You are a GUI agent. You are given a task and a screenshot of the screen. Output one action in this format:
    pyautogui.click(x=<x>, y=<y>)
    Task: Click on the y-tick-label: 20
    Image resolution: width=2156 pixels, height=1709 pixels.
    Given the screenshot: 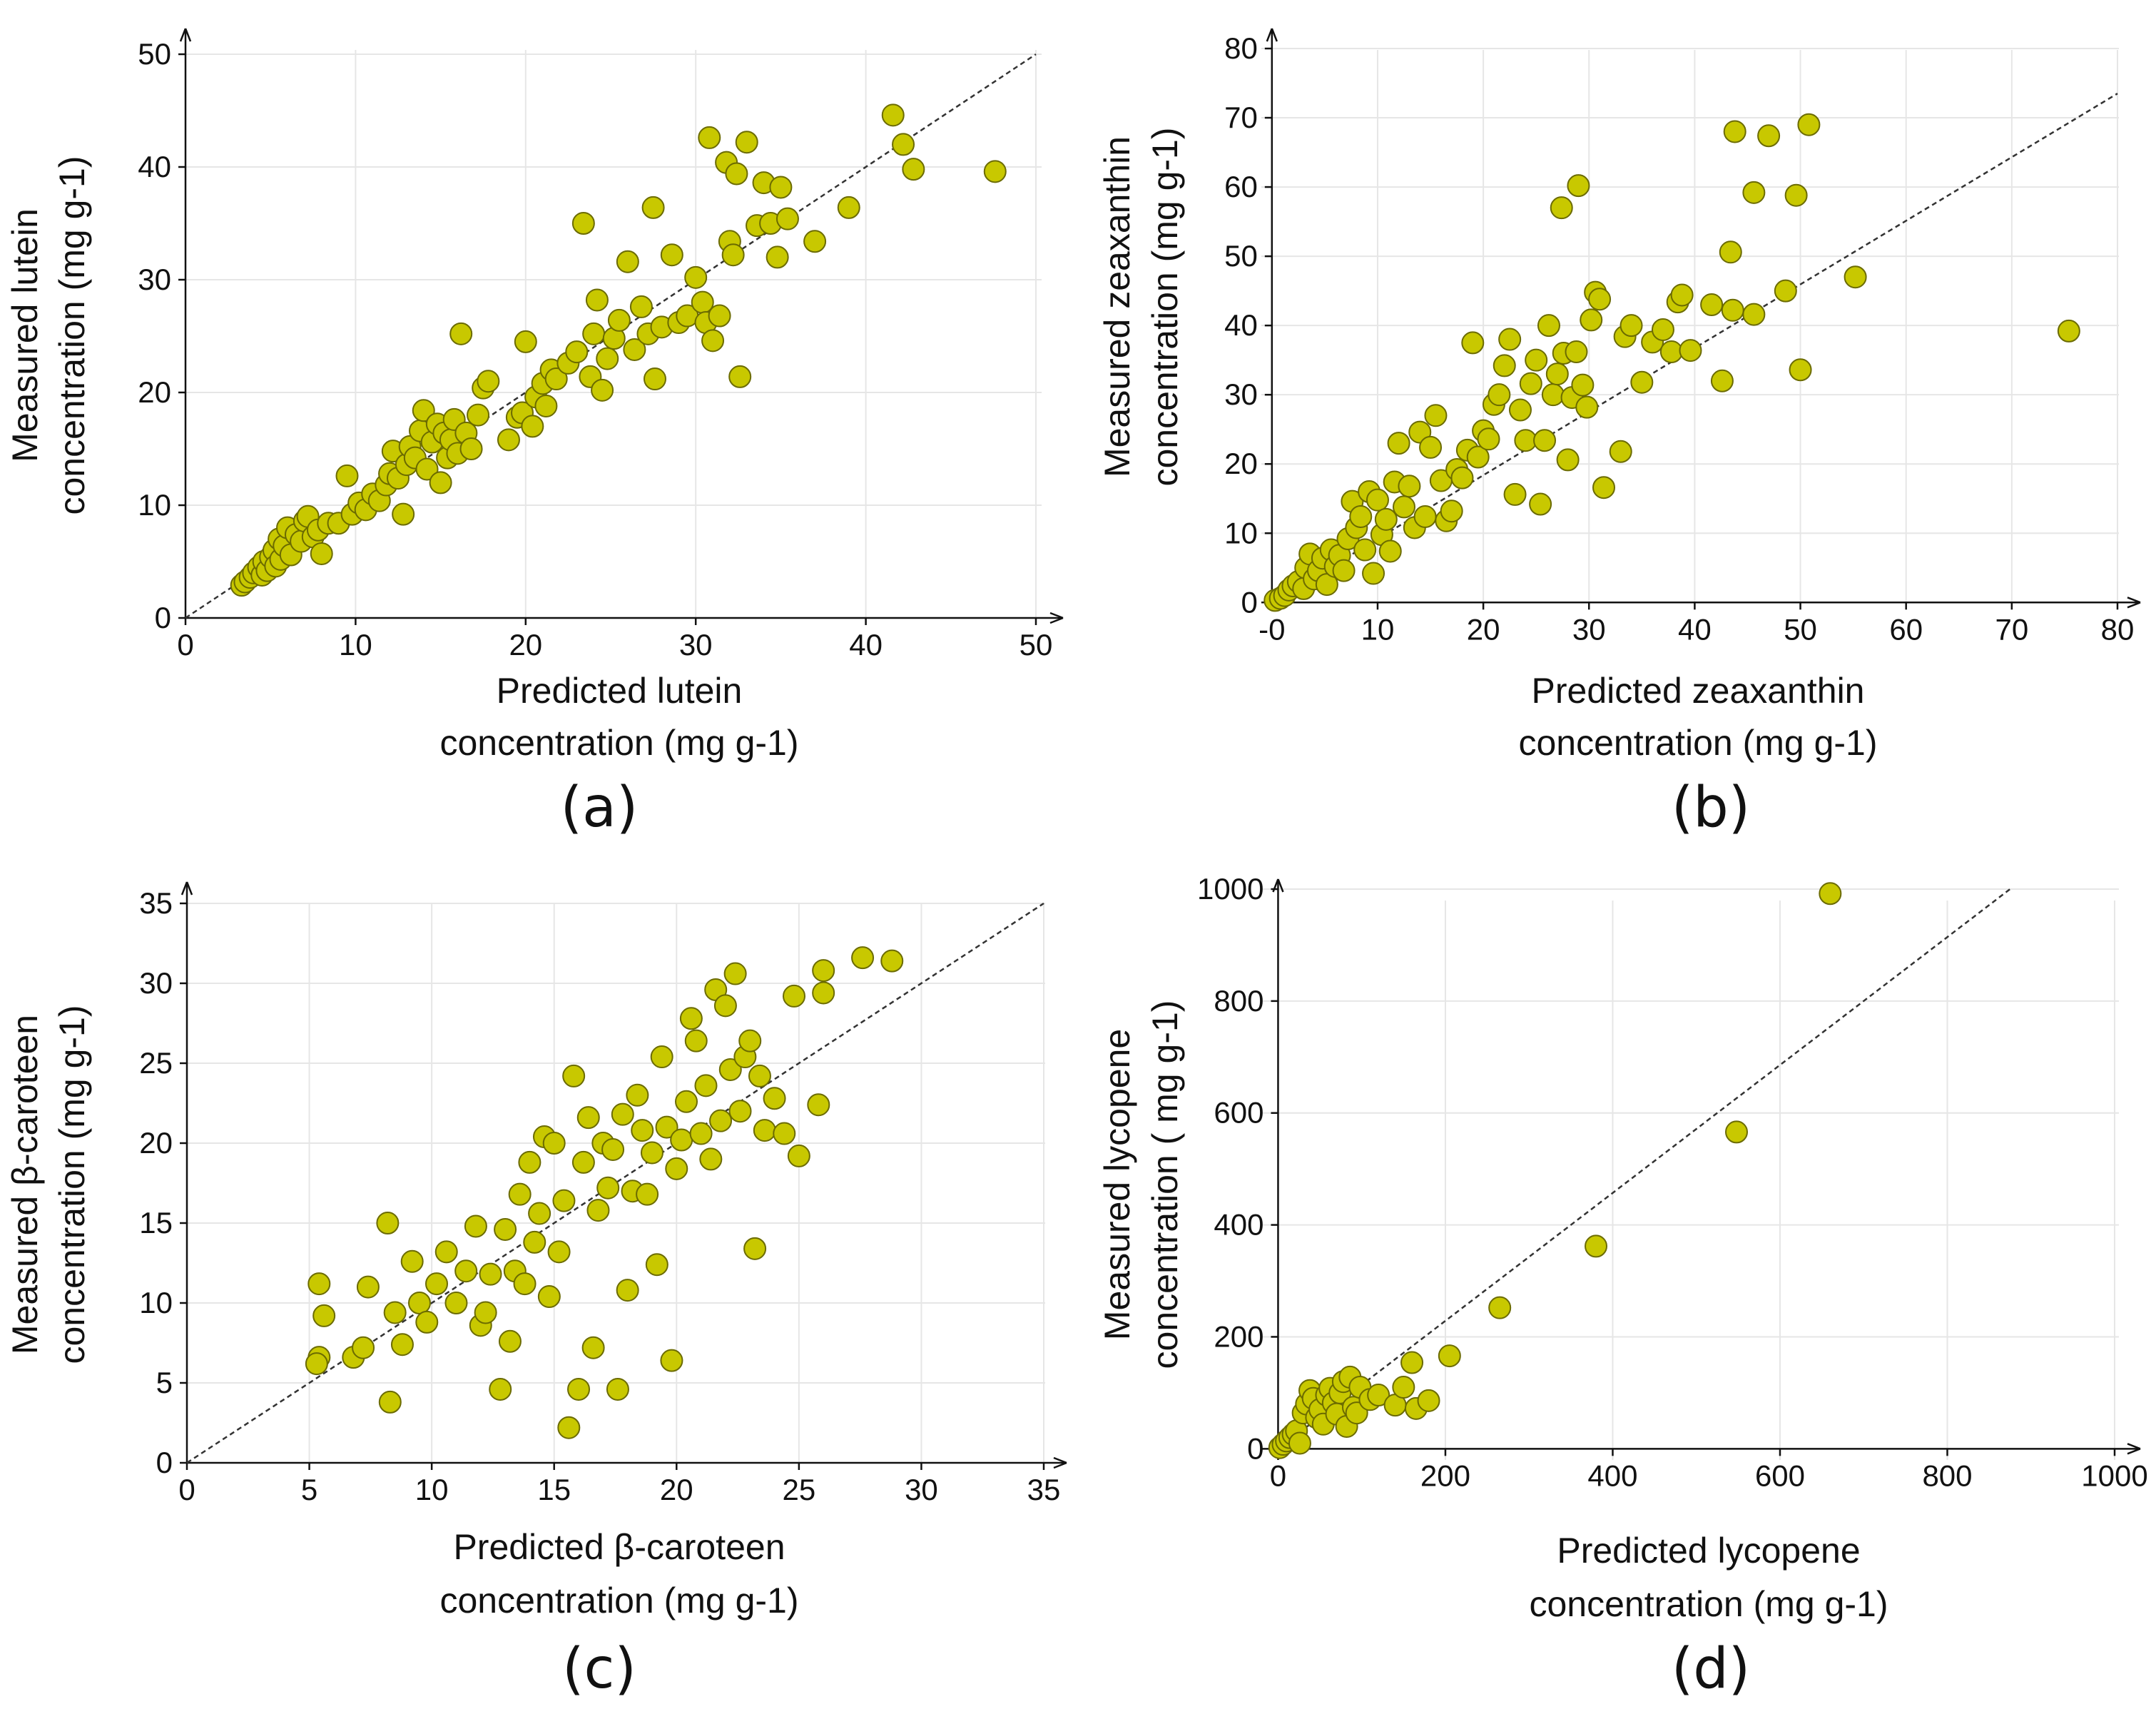 What is the action you would take?
    pyautogui.click(x=156, y=1143)
    